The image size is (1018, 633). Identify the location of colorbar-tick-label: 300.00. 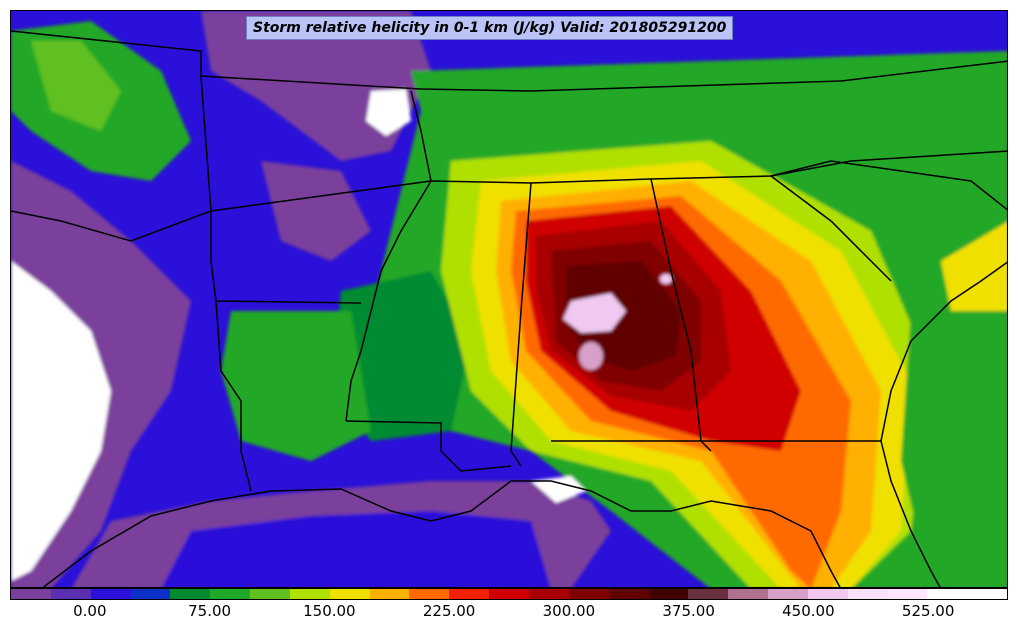
(569, 611).